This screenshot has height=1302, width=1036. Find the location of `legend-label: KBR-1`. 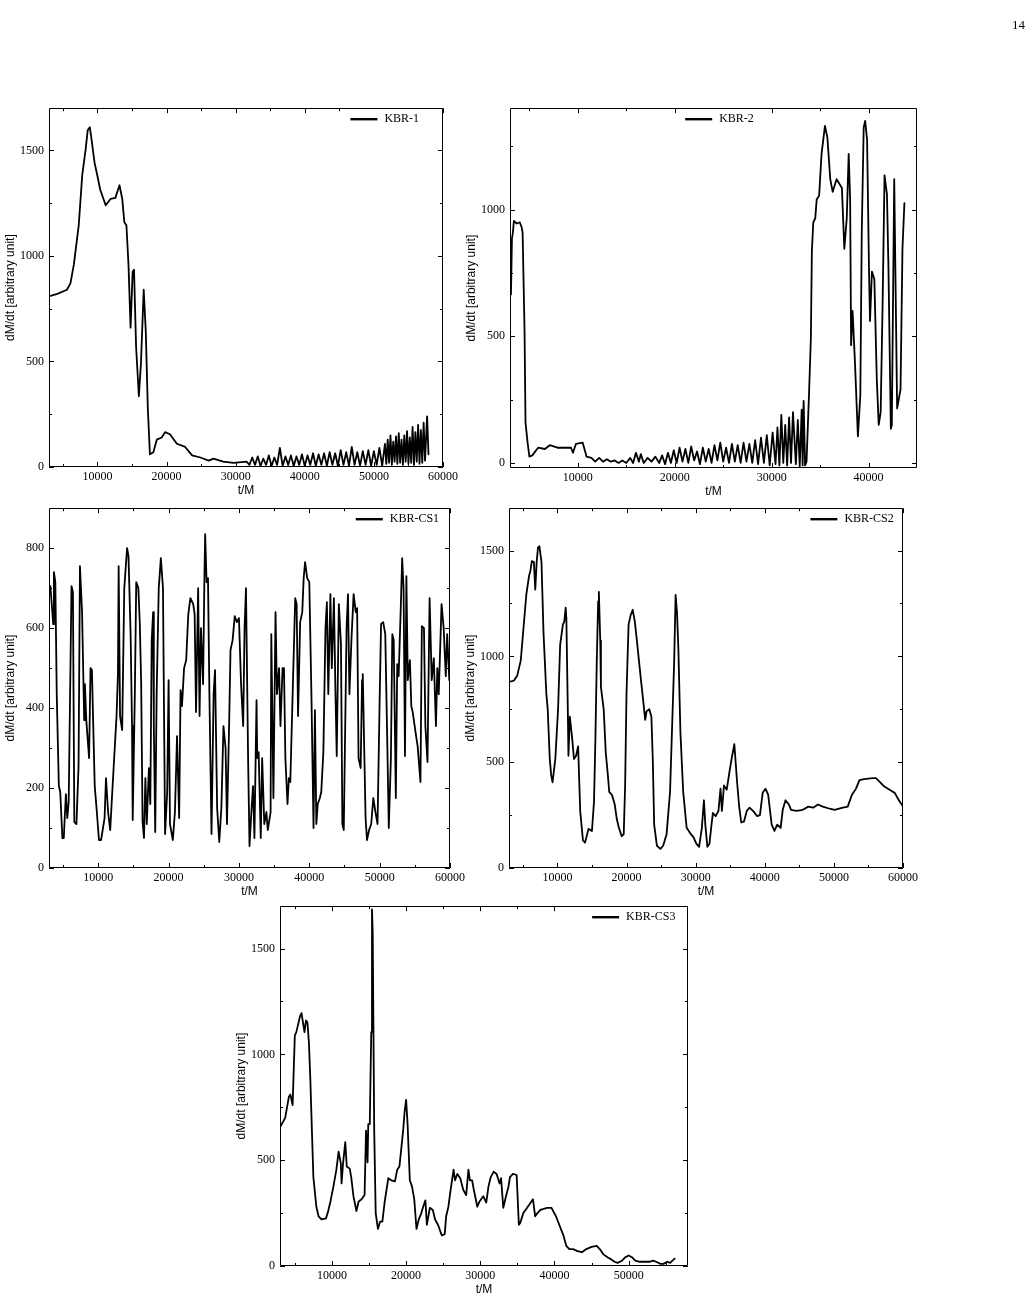

legend-label: KBR-1 is located at coordinates (402, 118).